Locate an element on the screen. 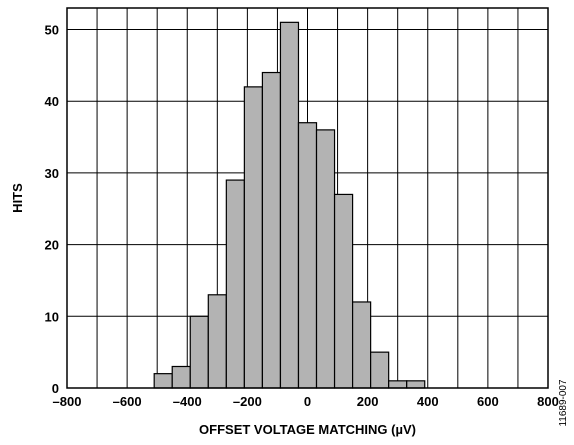 The width and height of the screenshot is (574, 445). x-tick-label: –400 is located at coordinates (187, 401).